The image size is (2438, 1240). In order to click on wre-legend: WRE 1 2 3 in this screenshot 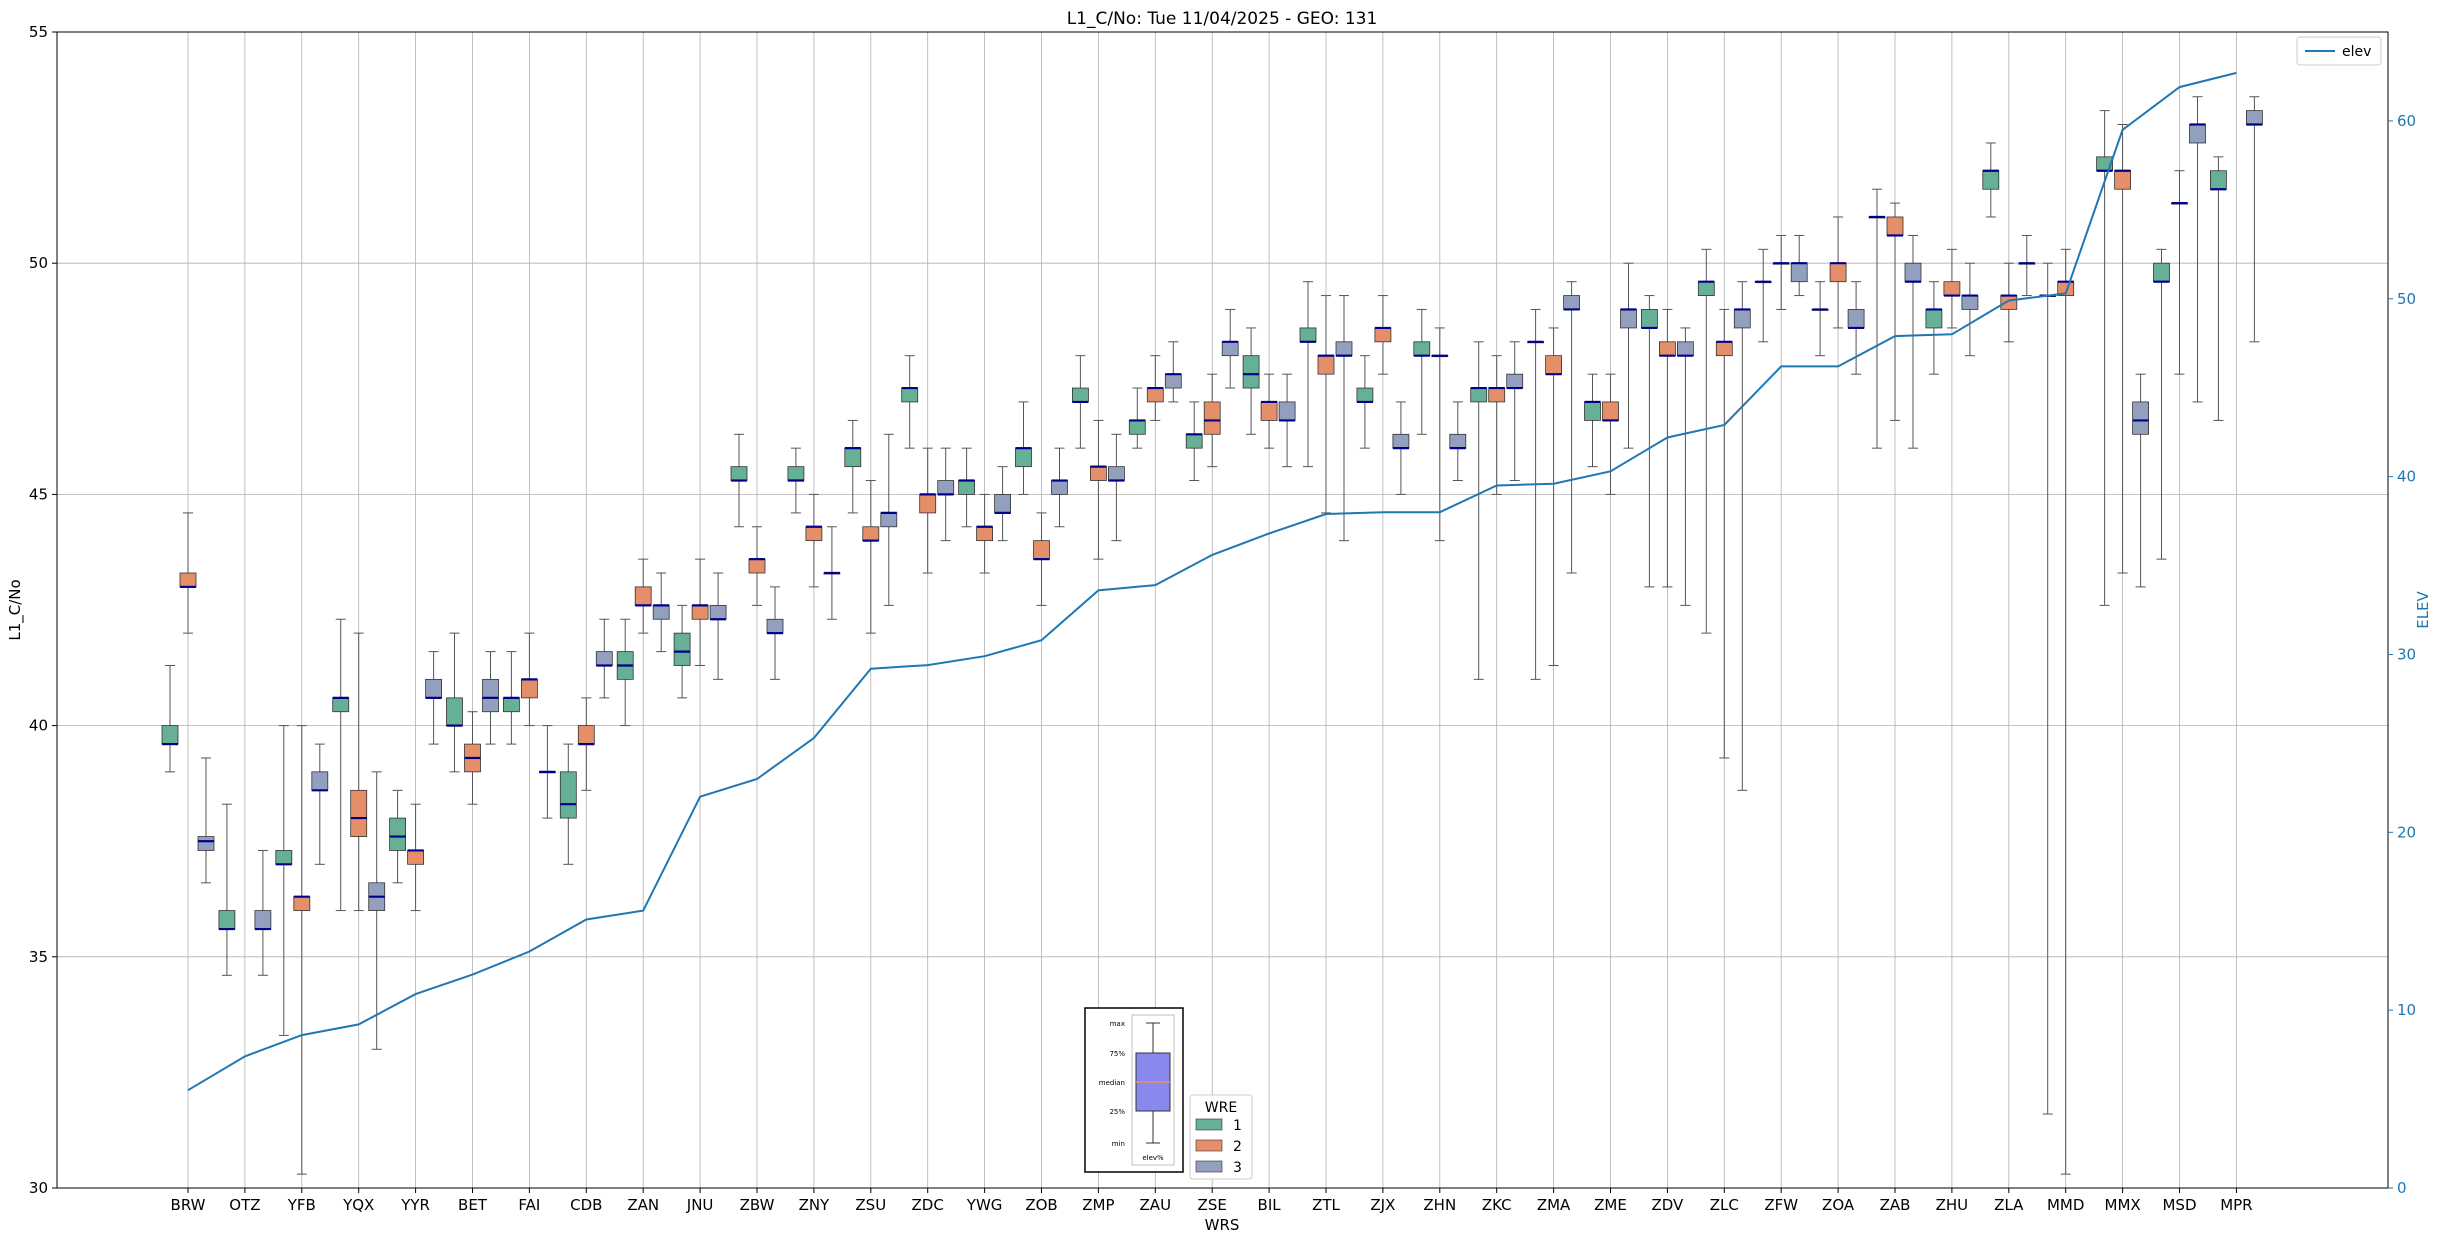, I will do `click(1221, 1137)`.